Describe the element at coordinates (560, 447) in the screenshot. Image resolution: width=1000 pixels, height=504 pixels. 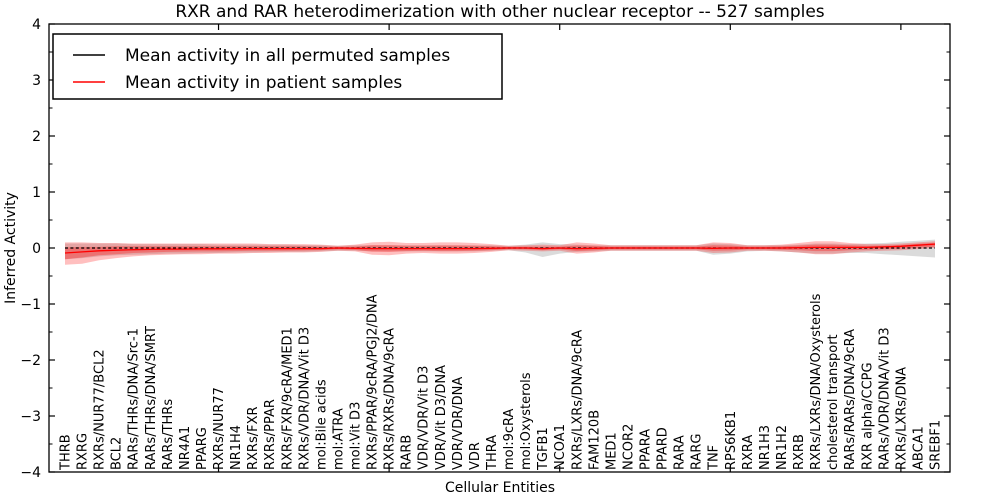
I see `x-tick-label: NCOA1` at that location.